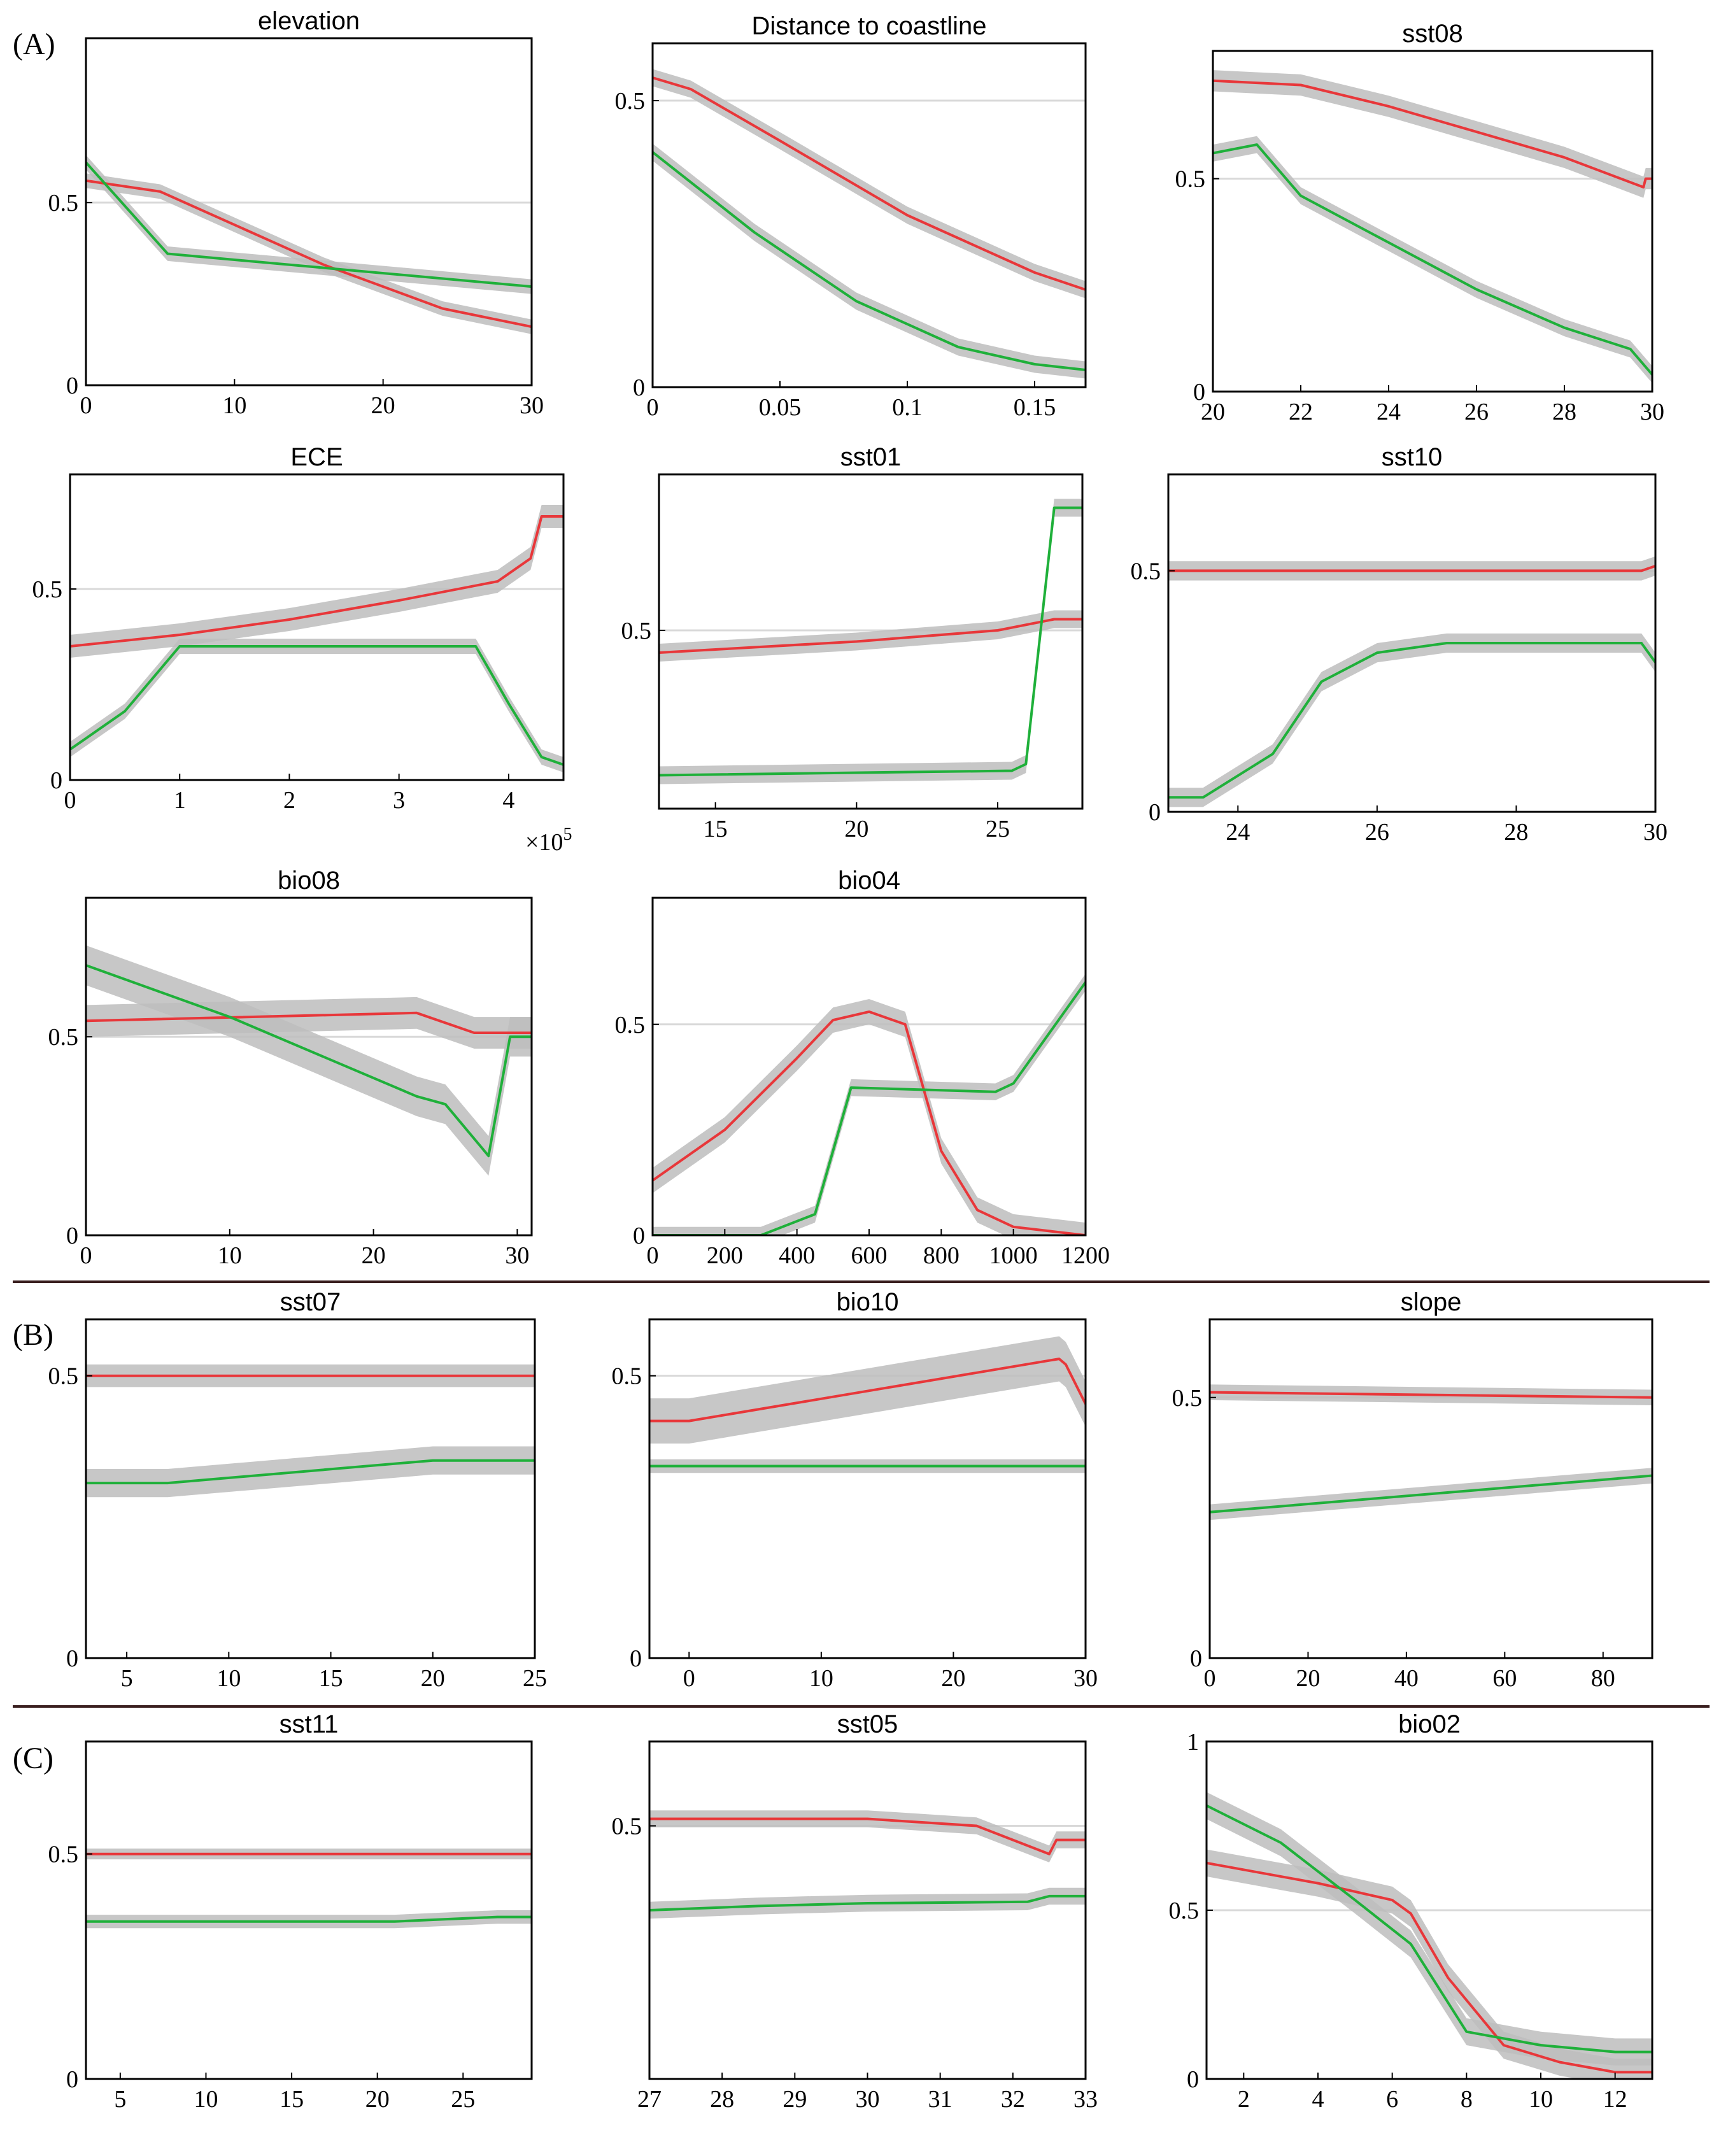  I want to click on panel-sst05: sst05 27 28 29 30 31 32 33 0.5, so click(855, 1911).